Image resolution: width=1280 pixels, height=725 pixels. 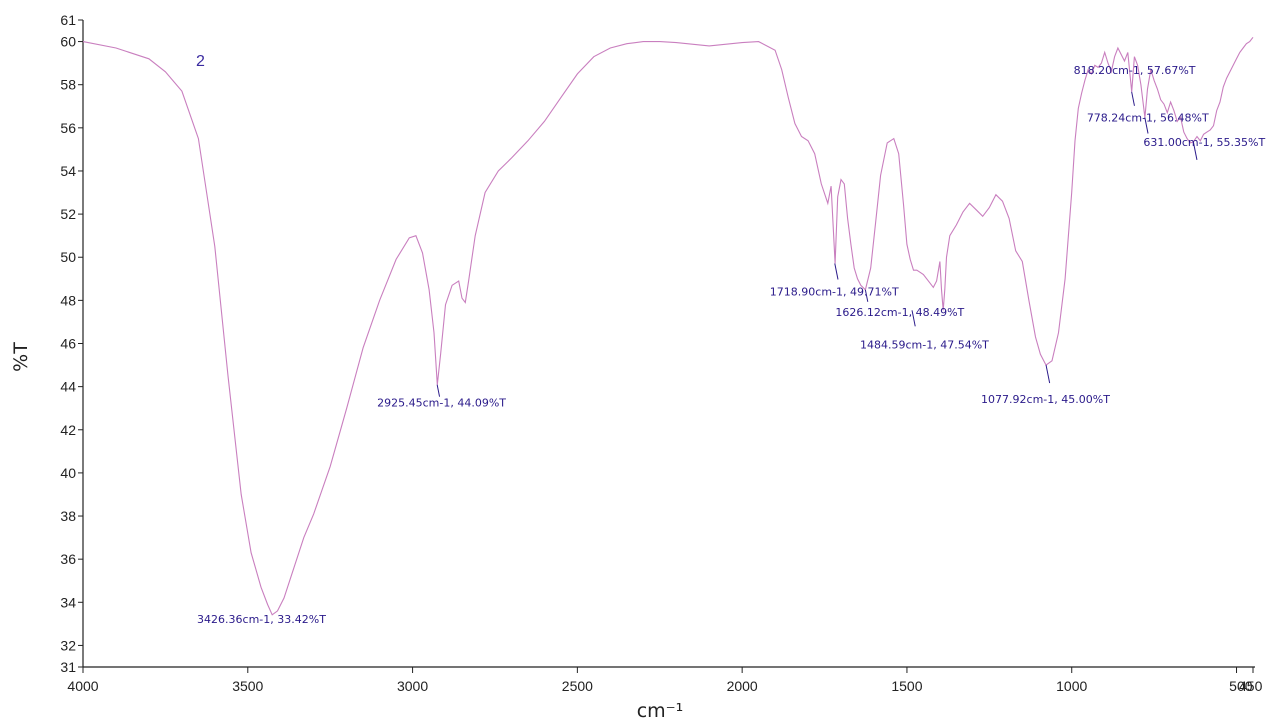 What do you see at coordinates (1204, 142) in the screenshot?
I see `peak-label: 631.00cm-1, 55.35%T` at bounding box center [1204, 142].